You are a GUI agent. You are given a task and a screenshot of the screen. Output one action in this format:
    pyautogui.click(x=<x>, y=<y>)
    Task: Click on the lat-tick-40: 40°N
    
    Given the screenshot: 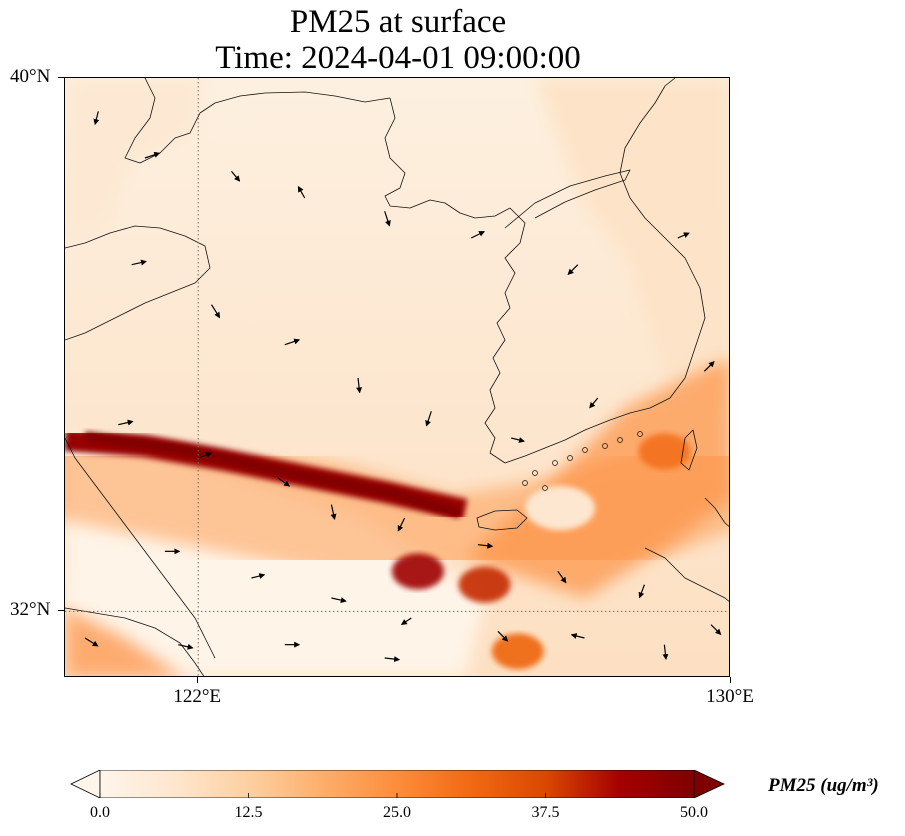 What is the action you would take?
    pyautogui.click(x=30, y=76)
    